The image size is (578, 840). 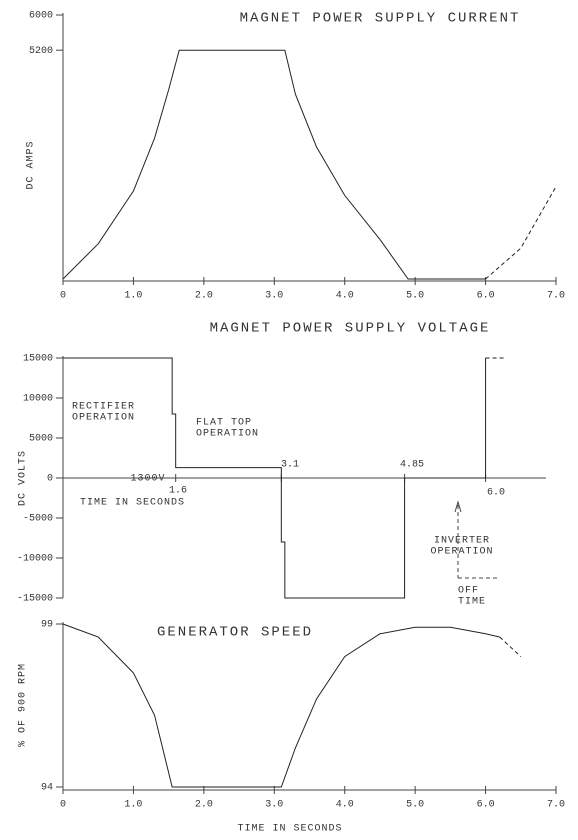 I want to click on annotation: 1300V, so click(x=147, y=479).